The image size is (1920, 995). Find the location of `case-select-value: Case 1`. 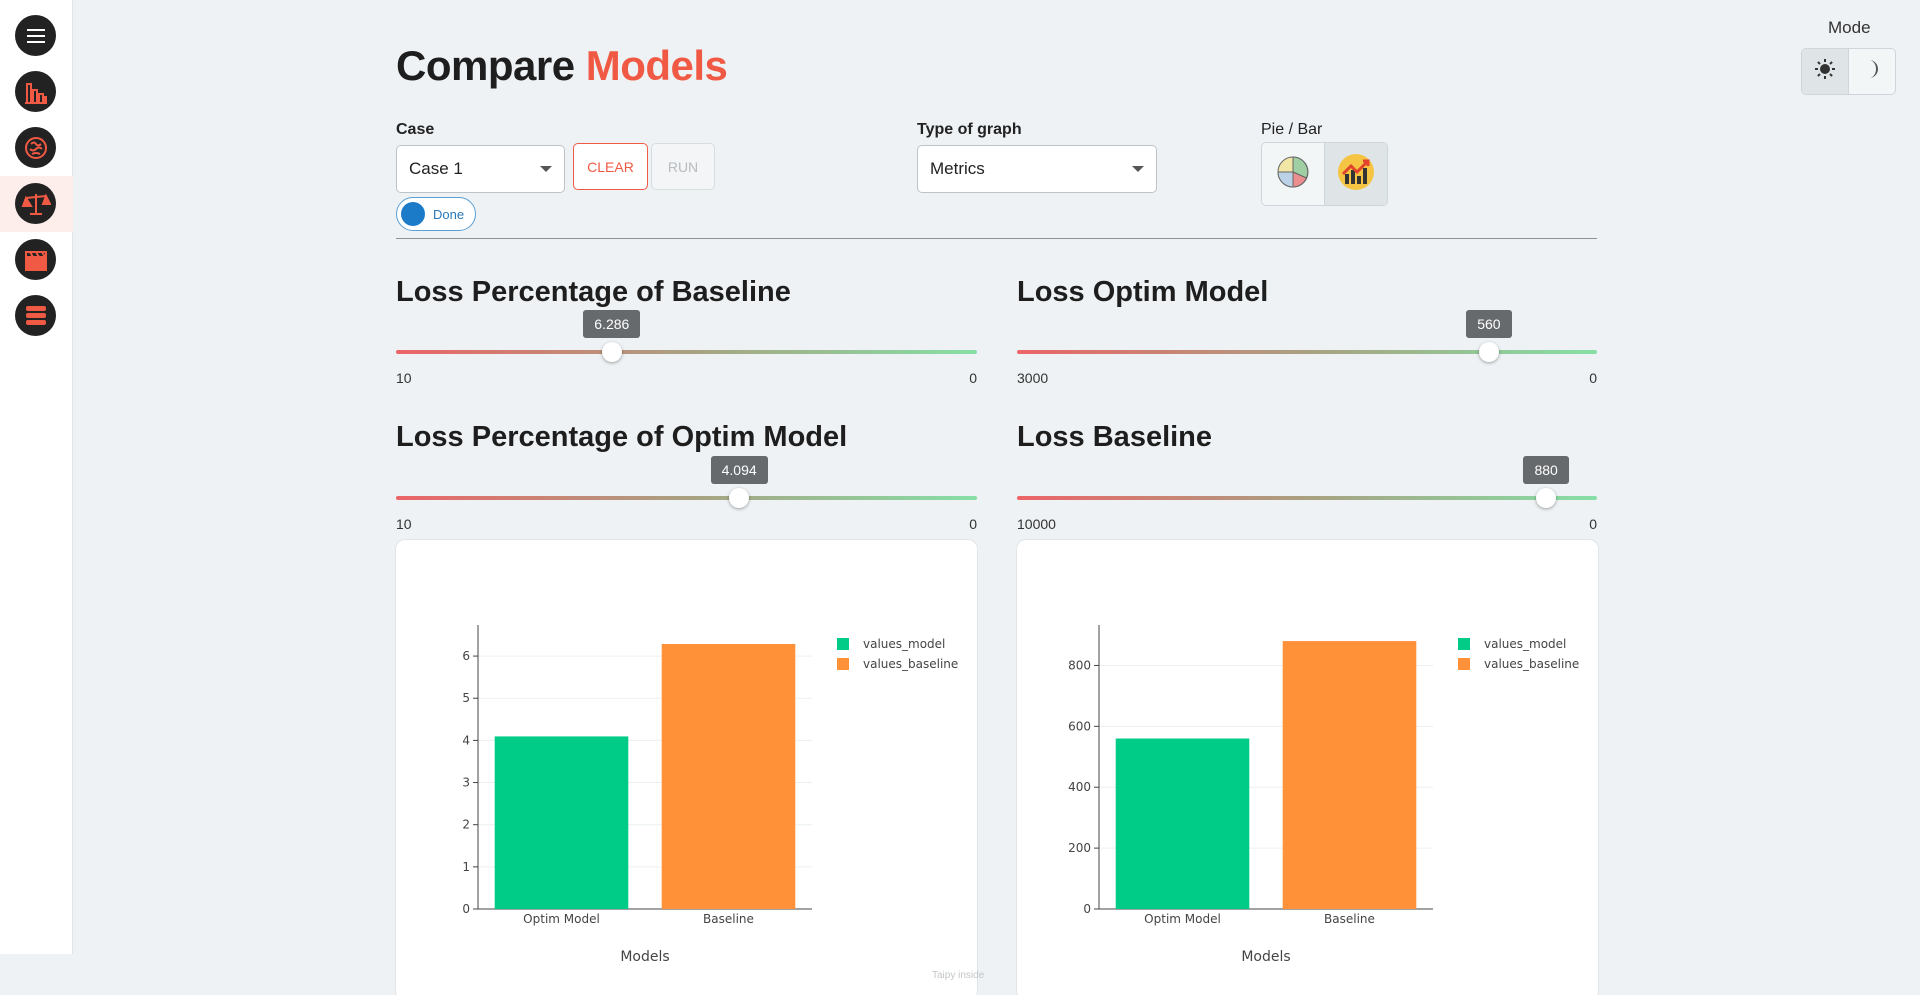

case-select-value: Case 1 is located at coordinates (436, 168).